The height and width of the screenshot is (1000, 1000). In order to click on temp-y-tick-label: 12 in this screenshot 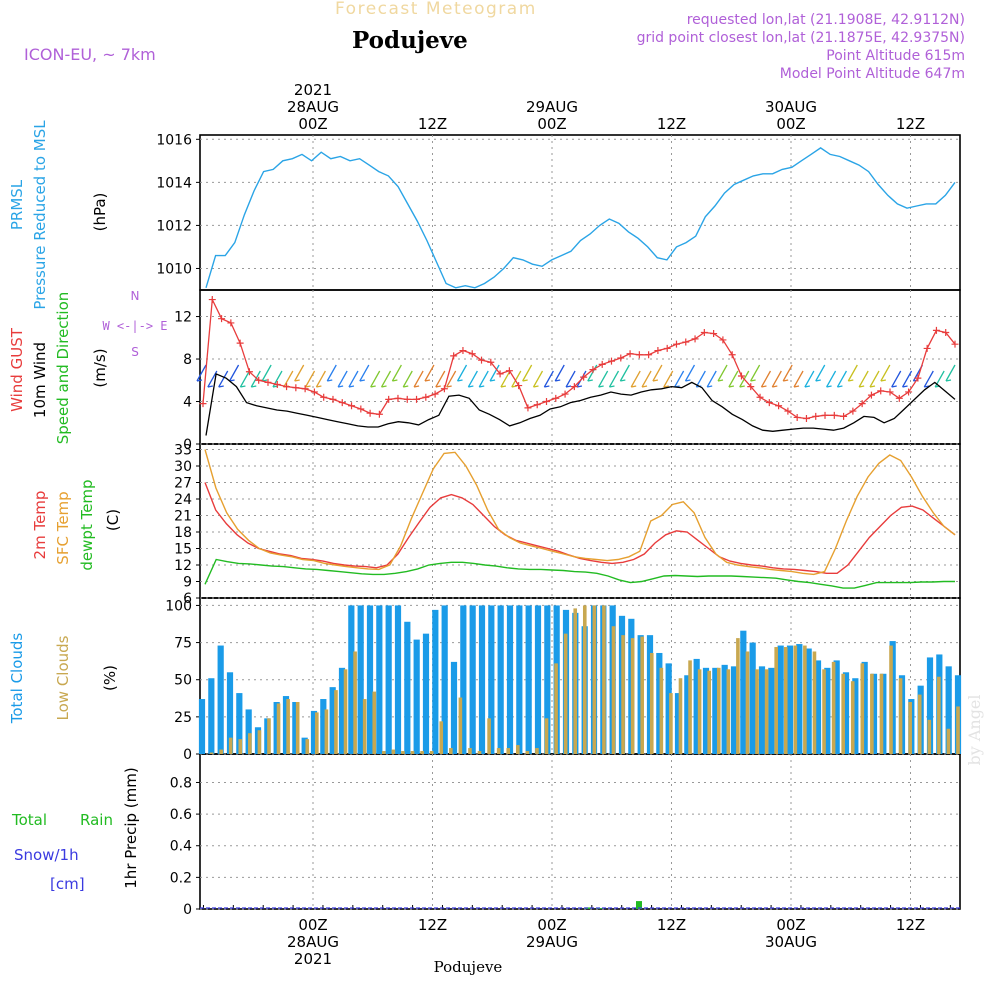, I will do `click(183, 566)`.